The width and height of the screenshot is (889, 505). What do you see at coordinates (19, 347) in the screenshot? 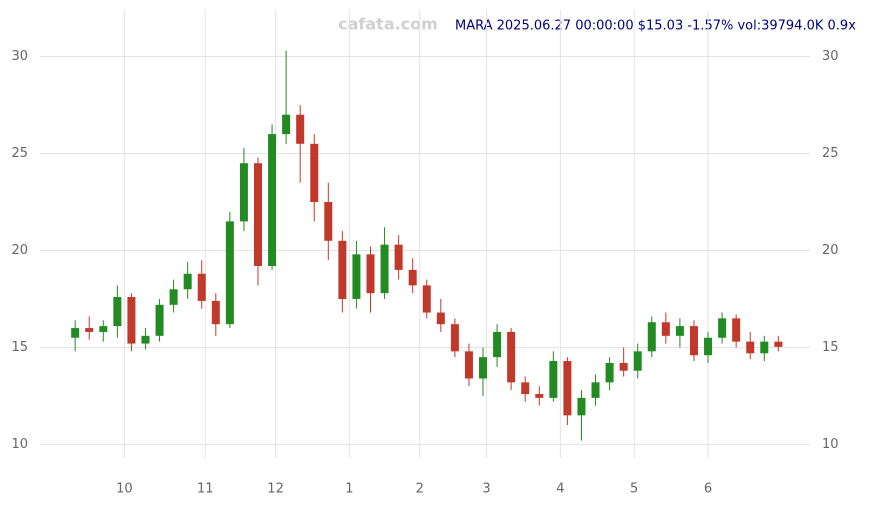
I see `y-tick-label: 15` at bounding box center [19, 347].